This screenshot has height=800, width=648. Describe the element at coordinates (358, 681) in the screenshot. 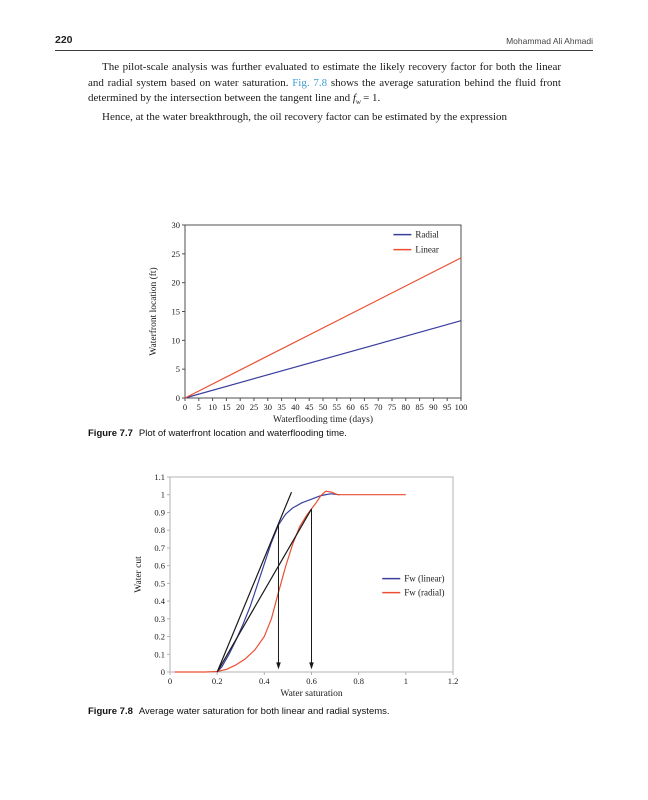

I see `x-tick-label: 0.8` at that location.